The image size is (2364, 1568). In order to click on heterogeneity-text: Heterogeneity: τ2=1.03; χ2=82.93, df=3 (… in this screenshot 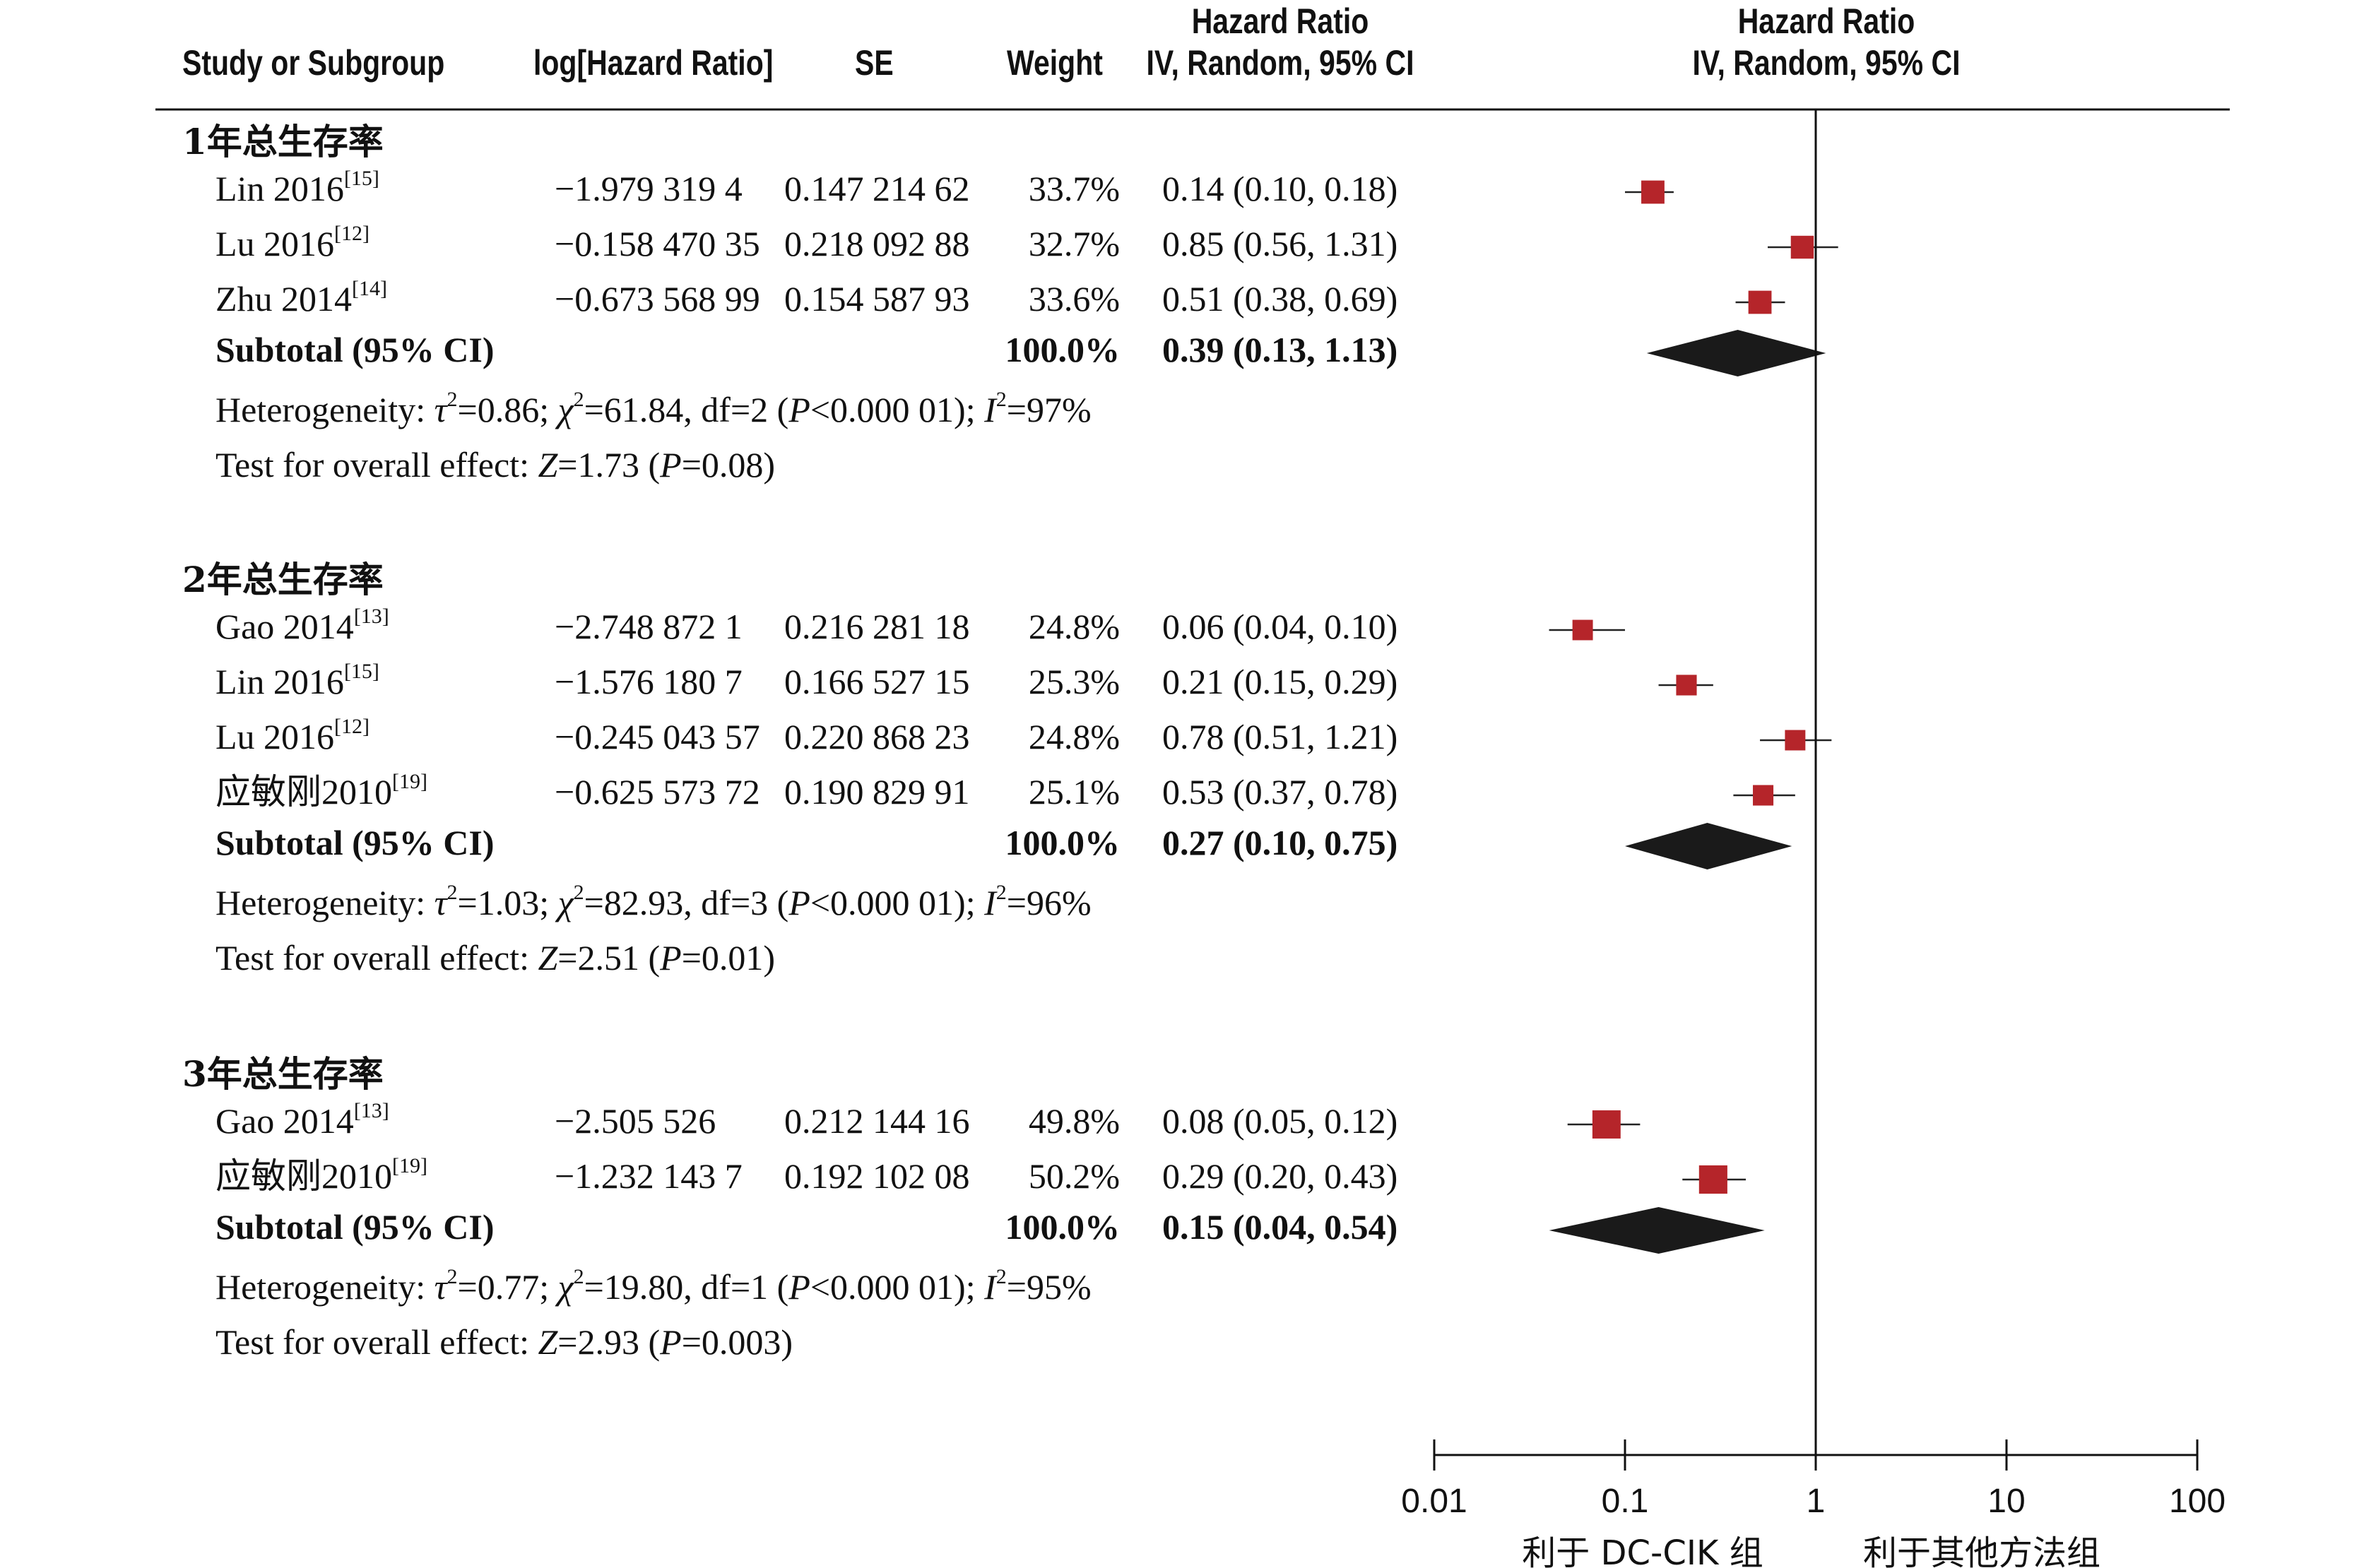, I will do `click(653, 902)`.